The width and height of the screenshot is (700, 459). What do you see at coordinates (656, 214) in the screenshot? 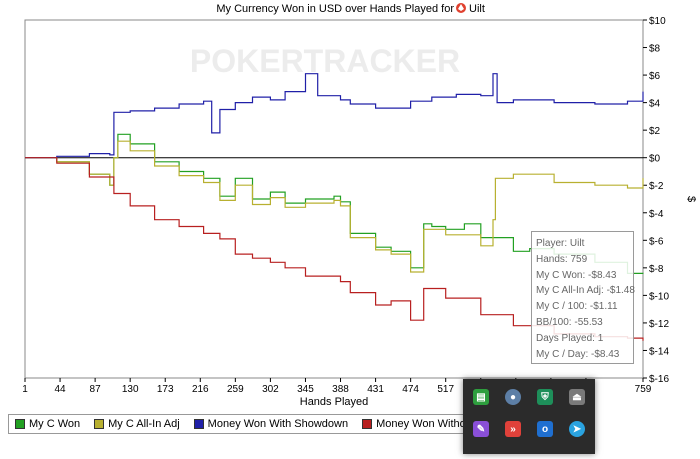
I see `y-tick-label: $-4` at bounding box center [656, 214].